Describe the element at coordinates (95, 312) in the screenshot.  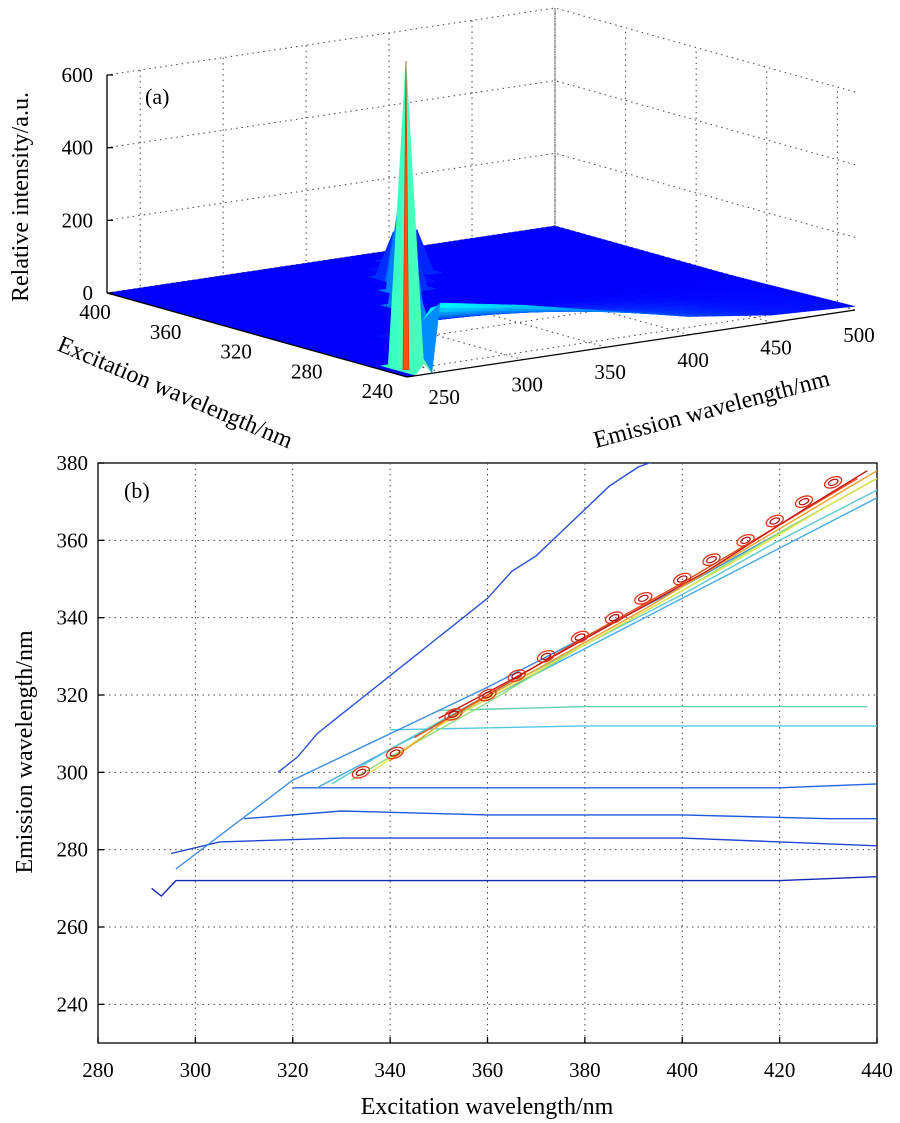
I see `excitation-tick-0: 400` at that location.